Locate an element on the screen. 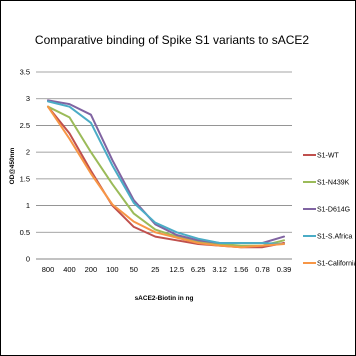 The width and height of the screenshot is (356, 356). x-tick-label: 50 is located at coordinates (134, 269).